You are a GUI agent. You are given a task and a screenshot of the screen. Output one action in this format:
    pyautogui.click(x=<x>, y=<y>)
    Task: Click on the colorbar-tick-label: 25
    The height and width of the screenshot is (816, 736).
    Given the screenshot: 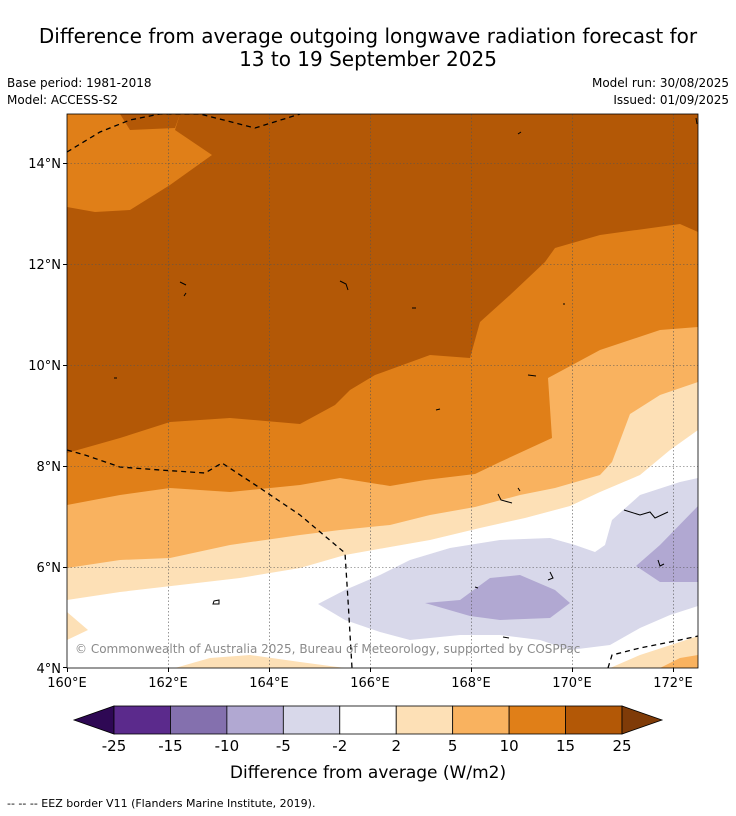 What is the action you would take?
    pyautogui.click(x=621, y=746)
    